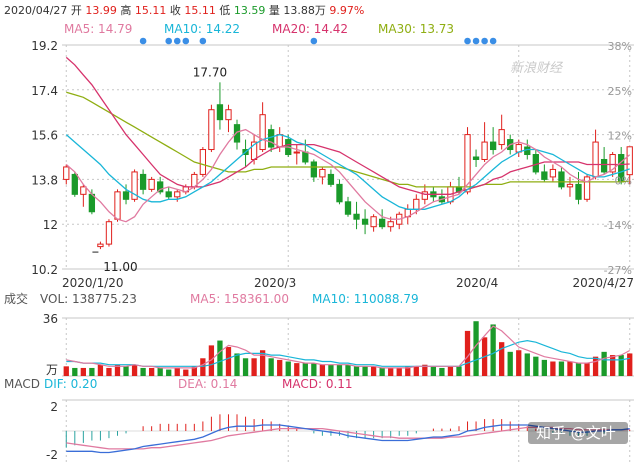 The width and height of the screenshot is (640, 468). What do you see at coordinates (37, 10) in the screenshot?
I see `header-date: 2020/04/27` at bounding box center [37, 10].